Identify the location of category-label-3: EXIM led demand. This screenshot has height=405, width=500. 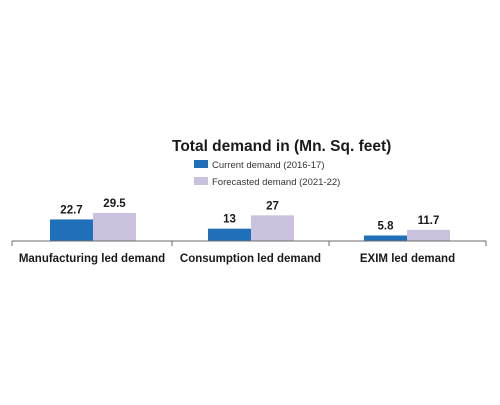
(407, 259).